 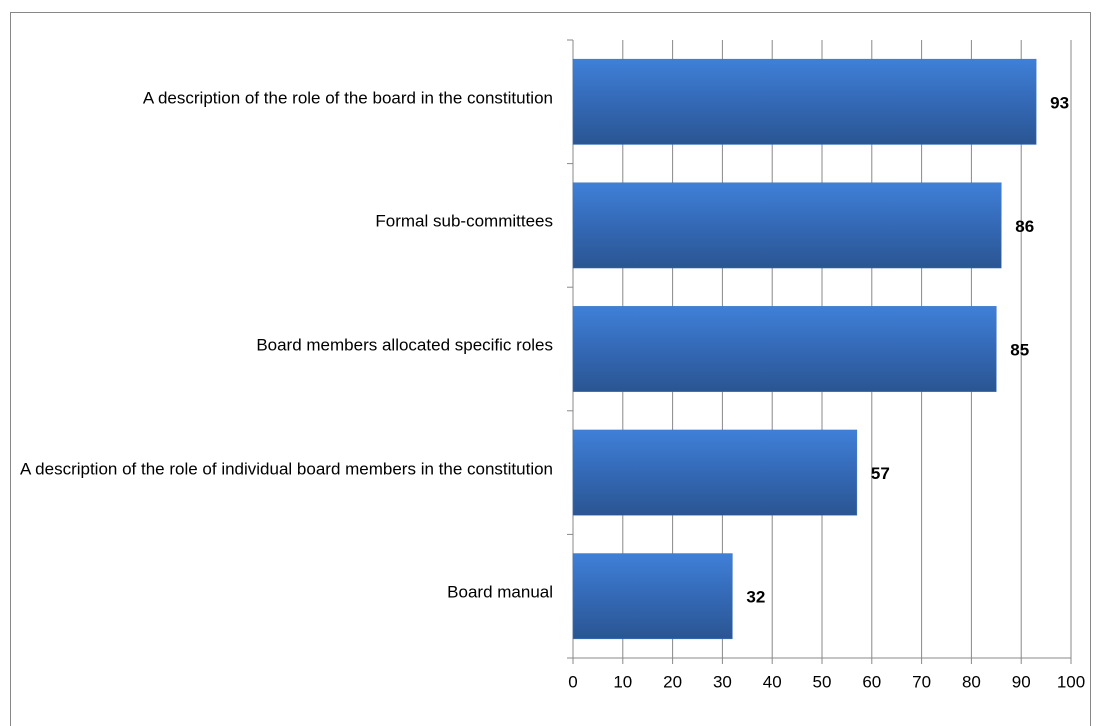 What do you see at coordinates (722, 681) in the screenshot?
I see `x-tick-label: 30` at bounding box center [722, 681].